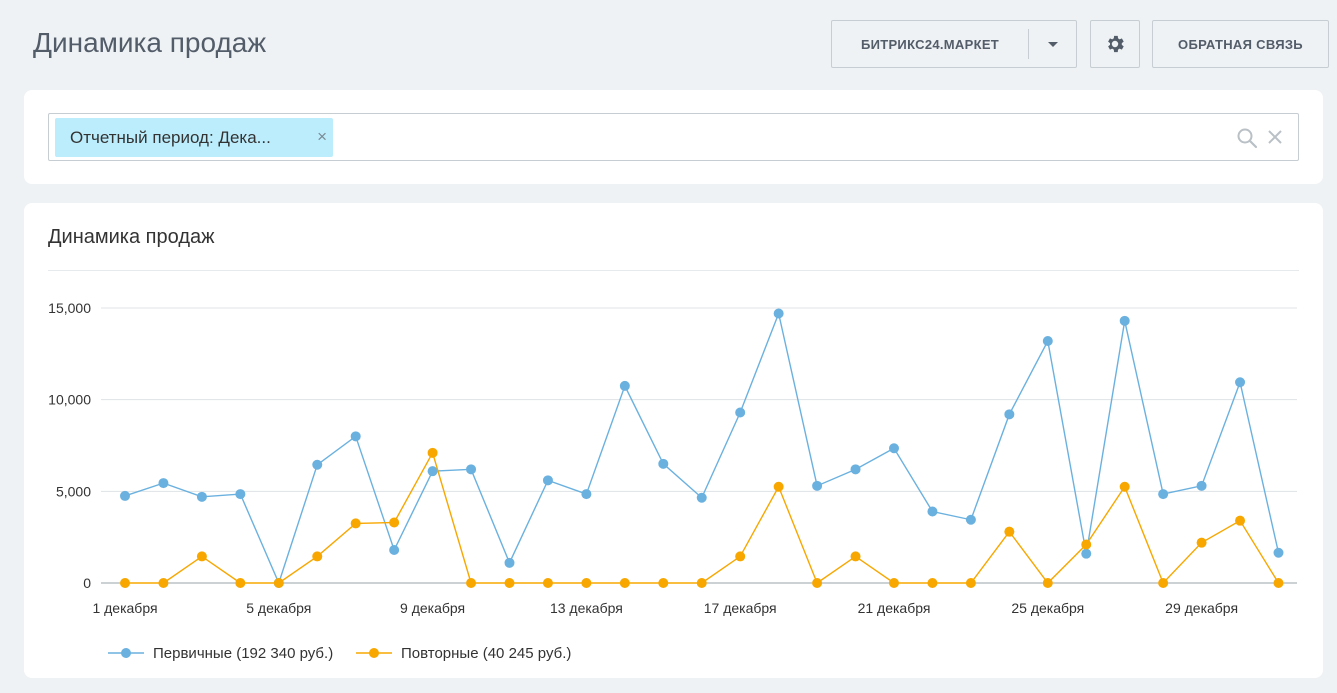  Describe the element at coordinates (486, 653) in the screenshot. I see `legend-label-2: Повторные (40 245 руб.)` at that location.